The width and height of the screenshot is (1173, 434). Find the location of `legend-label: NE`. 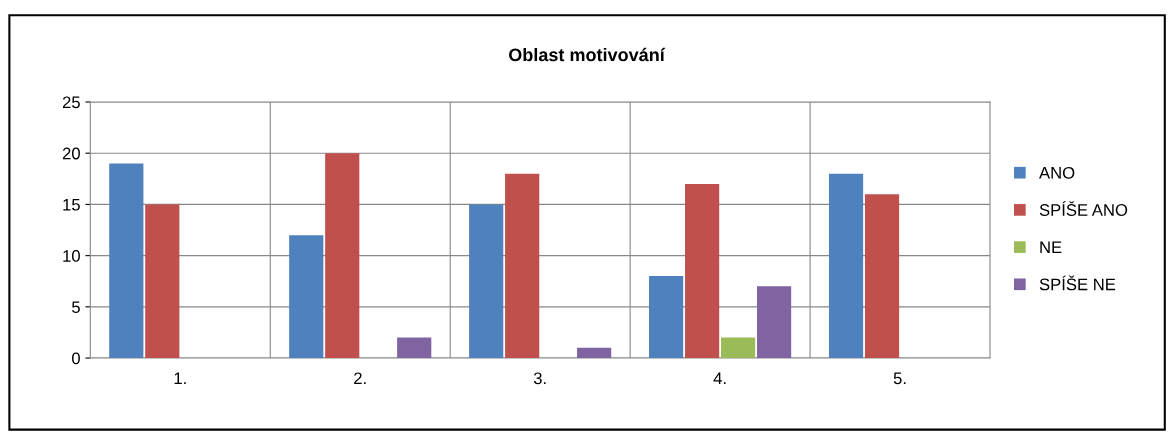

legend-label: NE is located at coordinates (1051, 247).